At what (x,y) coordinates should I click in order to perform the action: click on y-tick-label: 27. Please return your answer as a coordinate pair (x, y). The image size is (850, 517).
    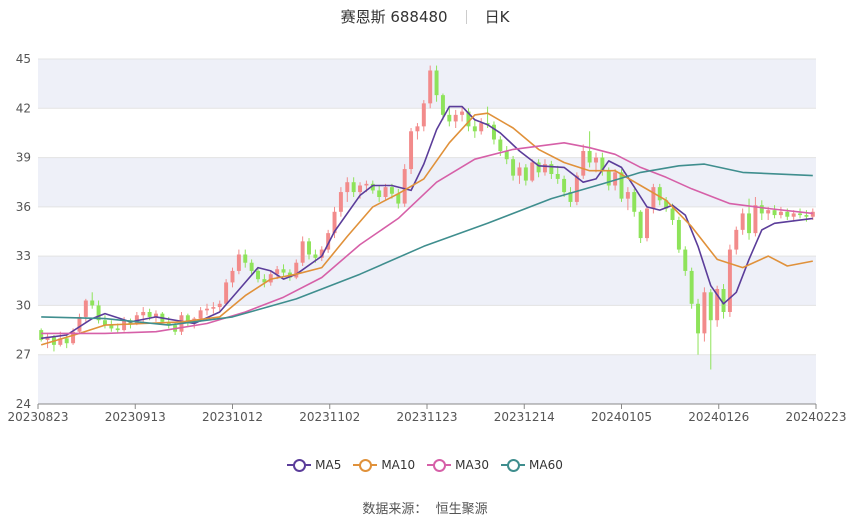
    Looking at the image, I should click on (23, 355).